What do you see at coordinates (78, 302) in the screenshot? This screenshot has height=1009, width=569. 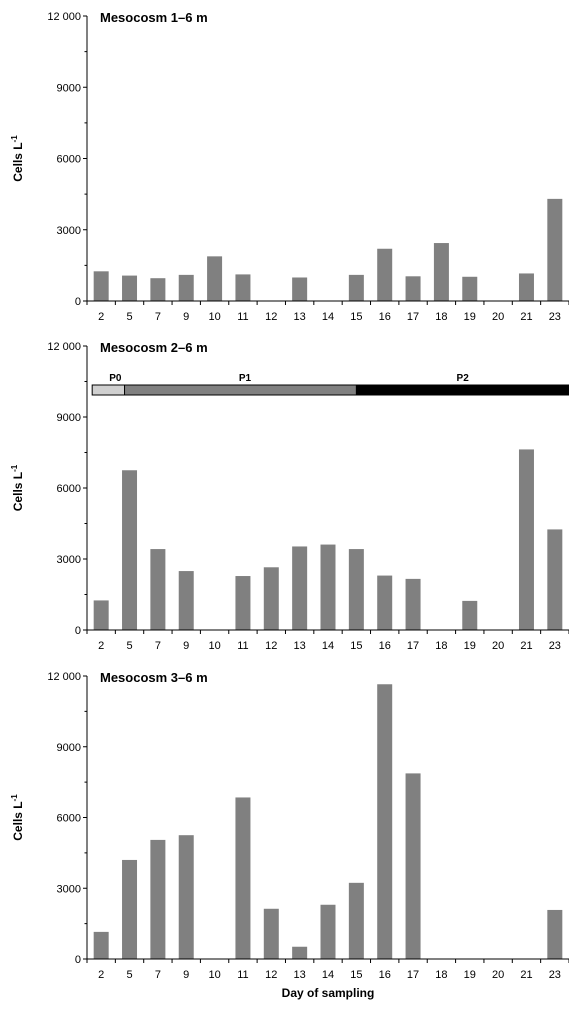 I see `y-tick-label-panel1: 0` at bounding box center [78, 302].